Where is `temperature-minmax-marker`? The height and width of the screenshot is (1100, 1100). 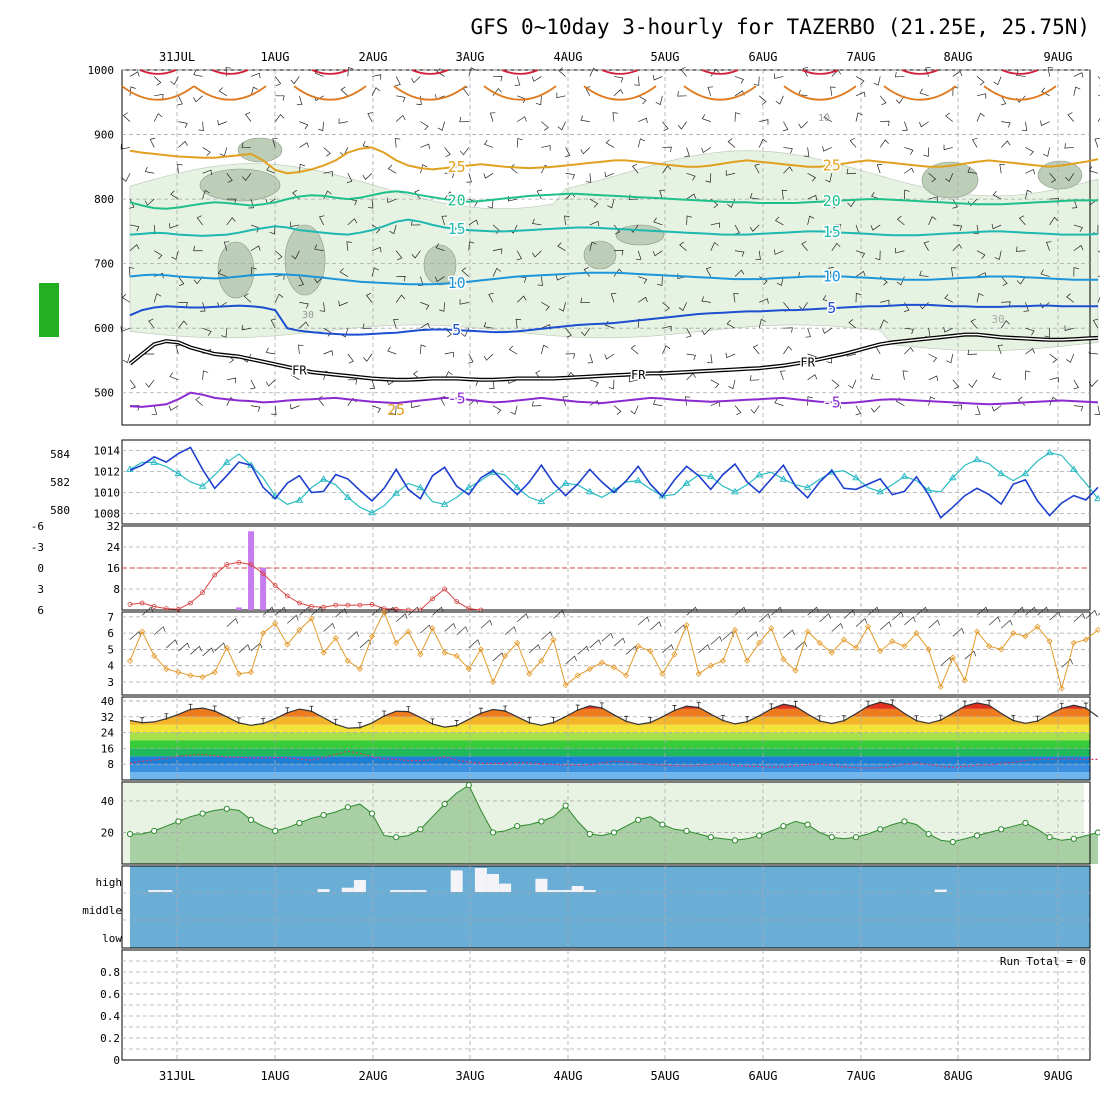 temperature-minmax-marker is located at coordinates (626, 719).